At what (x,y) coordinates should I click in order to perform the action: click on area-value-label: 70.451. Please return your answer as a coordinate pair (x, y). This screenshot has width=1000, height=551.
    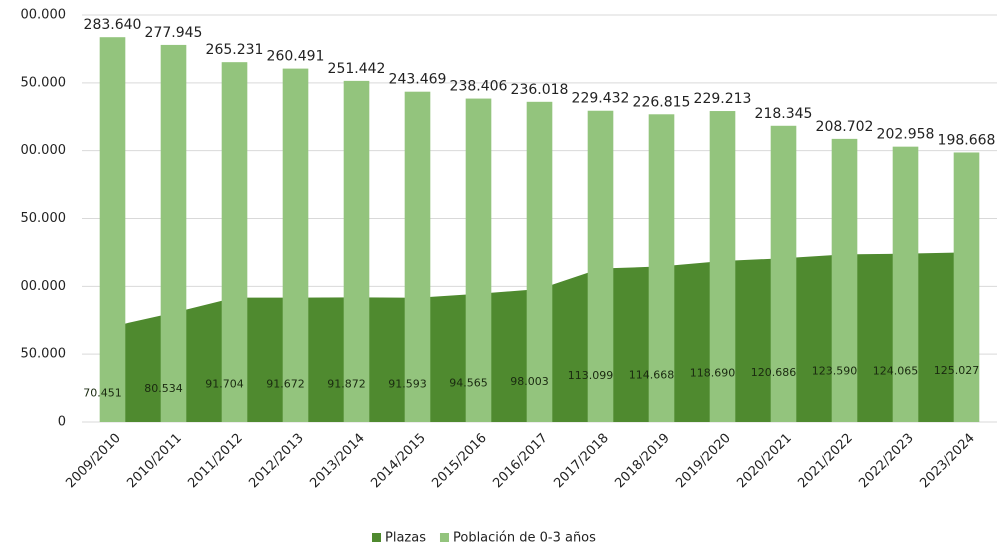
    Looking at the image, I should click on (102, 392).